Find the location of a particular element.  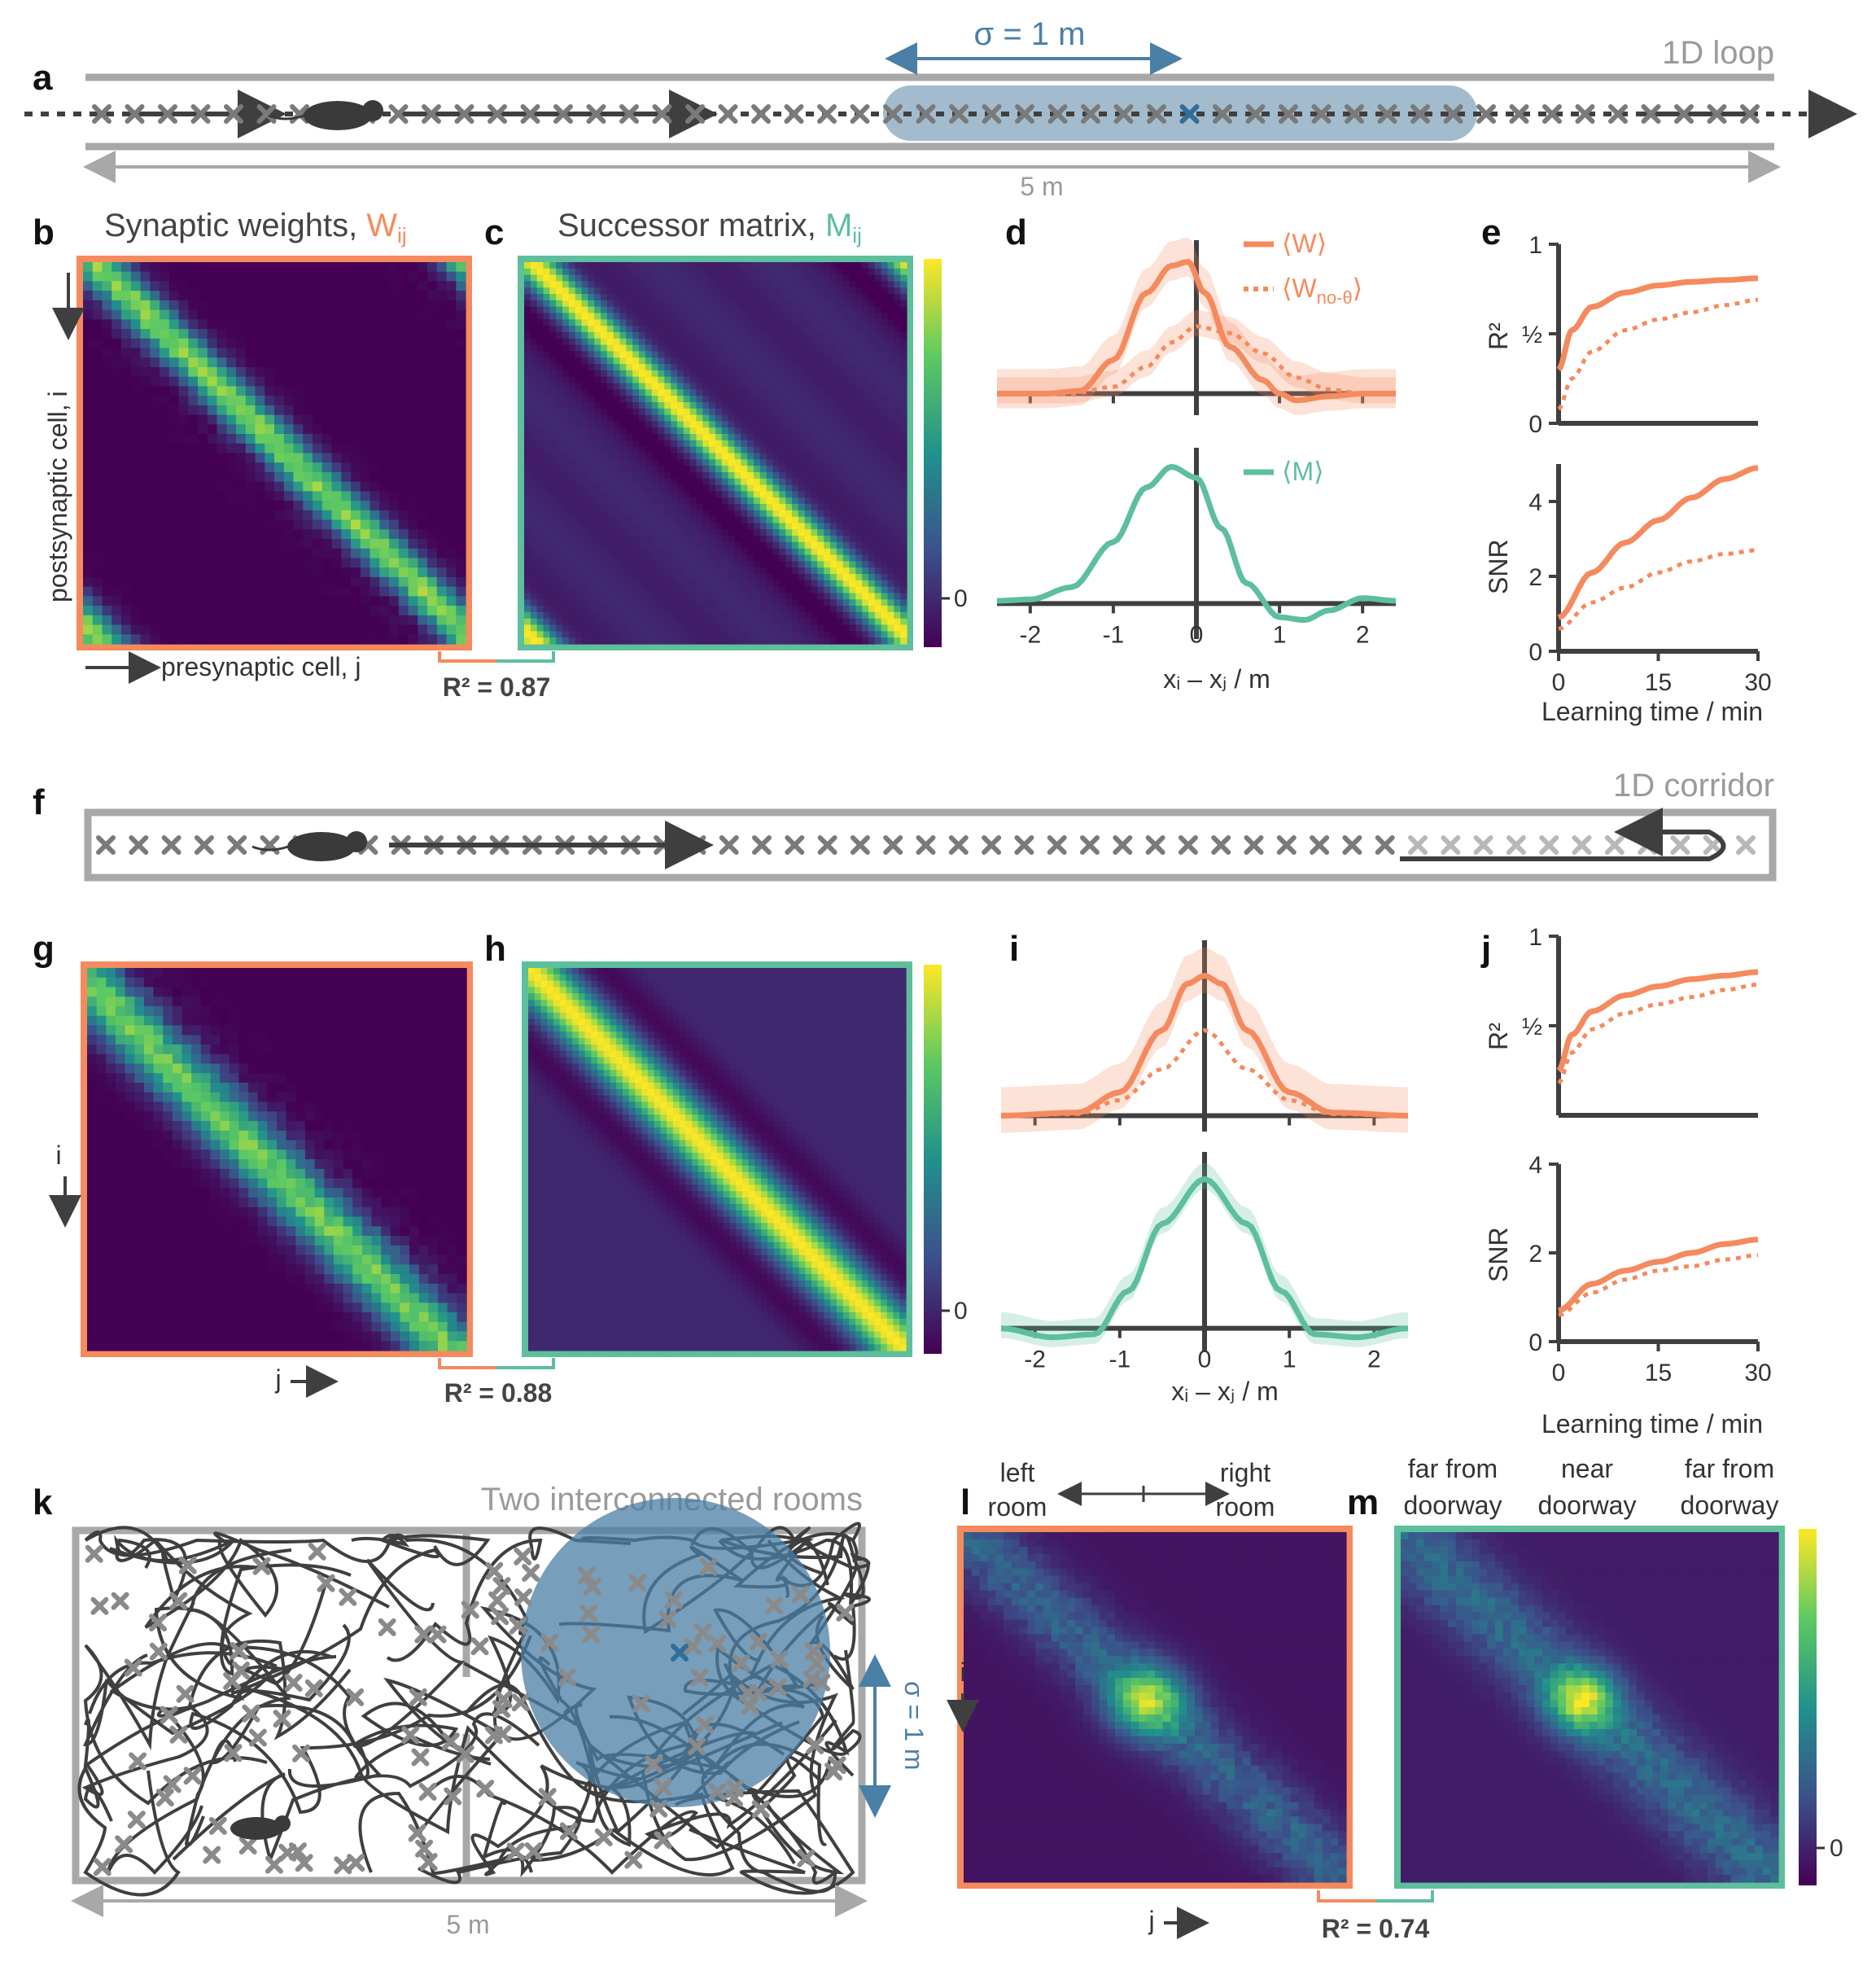

ylabel-b: postsynaptic cell, i is located at coordinates (57, 496).